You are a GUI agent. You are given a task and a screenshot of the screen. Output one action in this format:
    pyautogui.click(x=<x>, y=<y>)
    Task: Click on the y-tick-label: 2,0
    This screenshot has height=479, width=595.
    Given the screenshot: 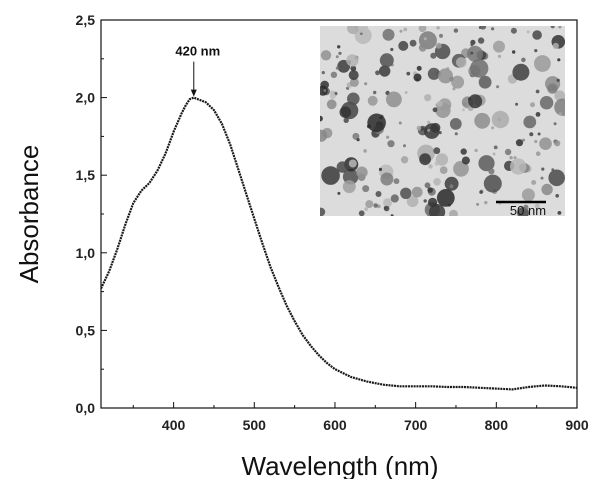 What is the action you would take?
    pyautogui.click(x=86, y=98)
    